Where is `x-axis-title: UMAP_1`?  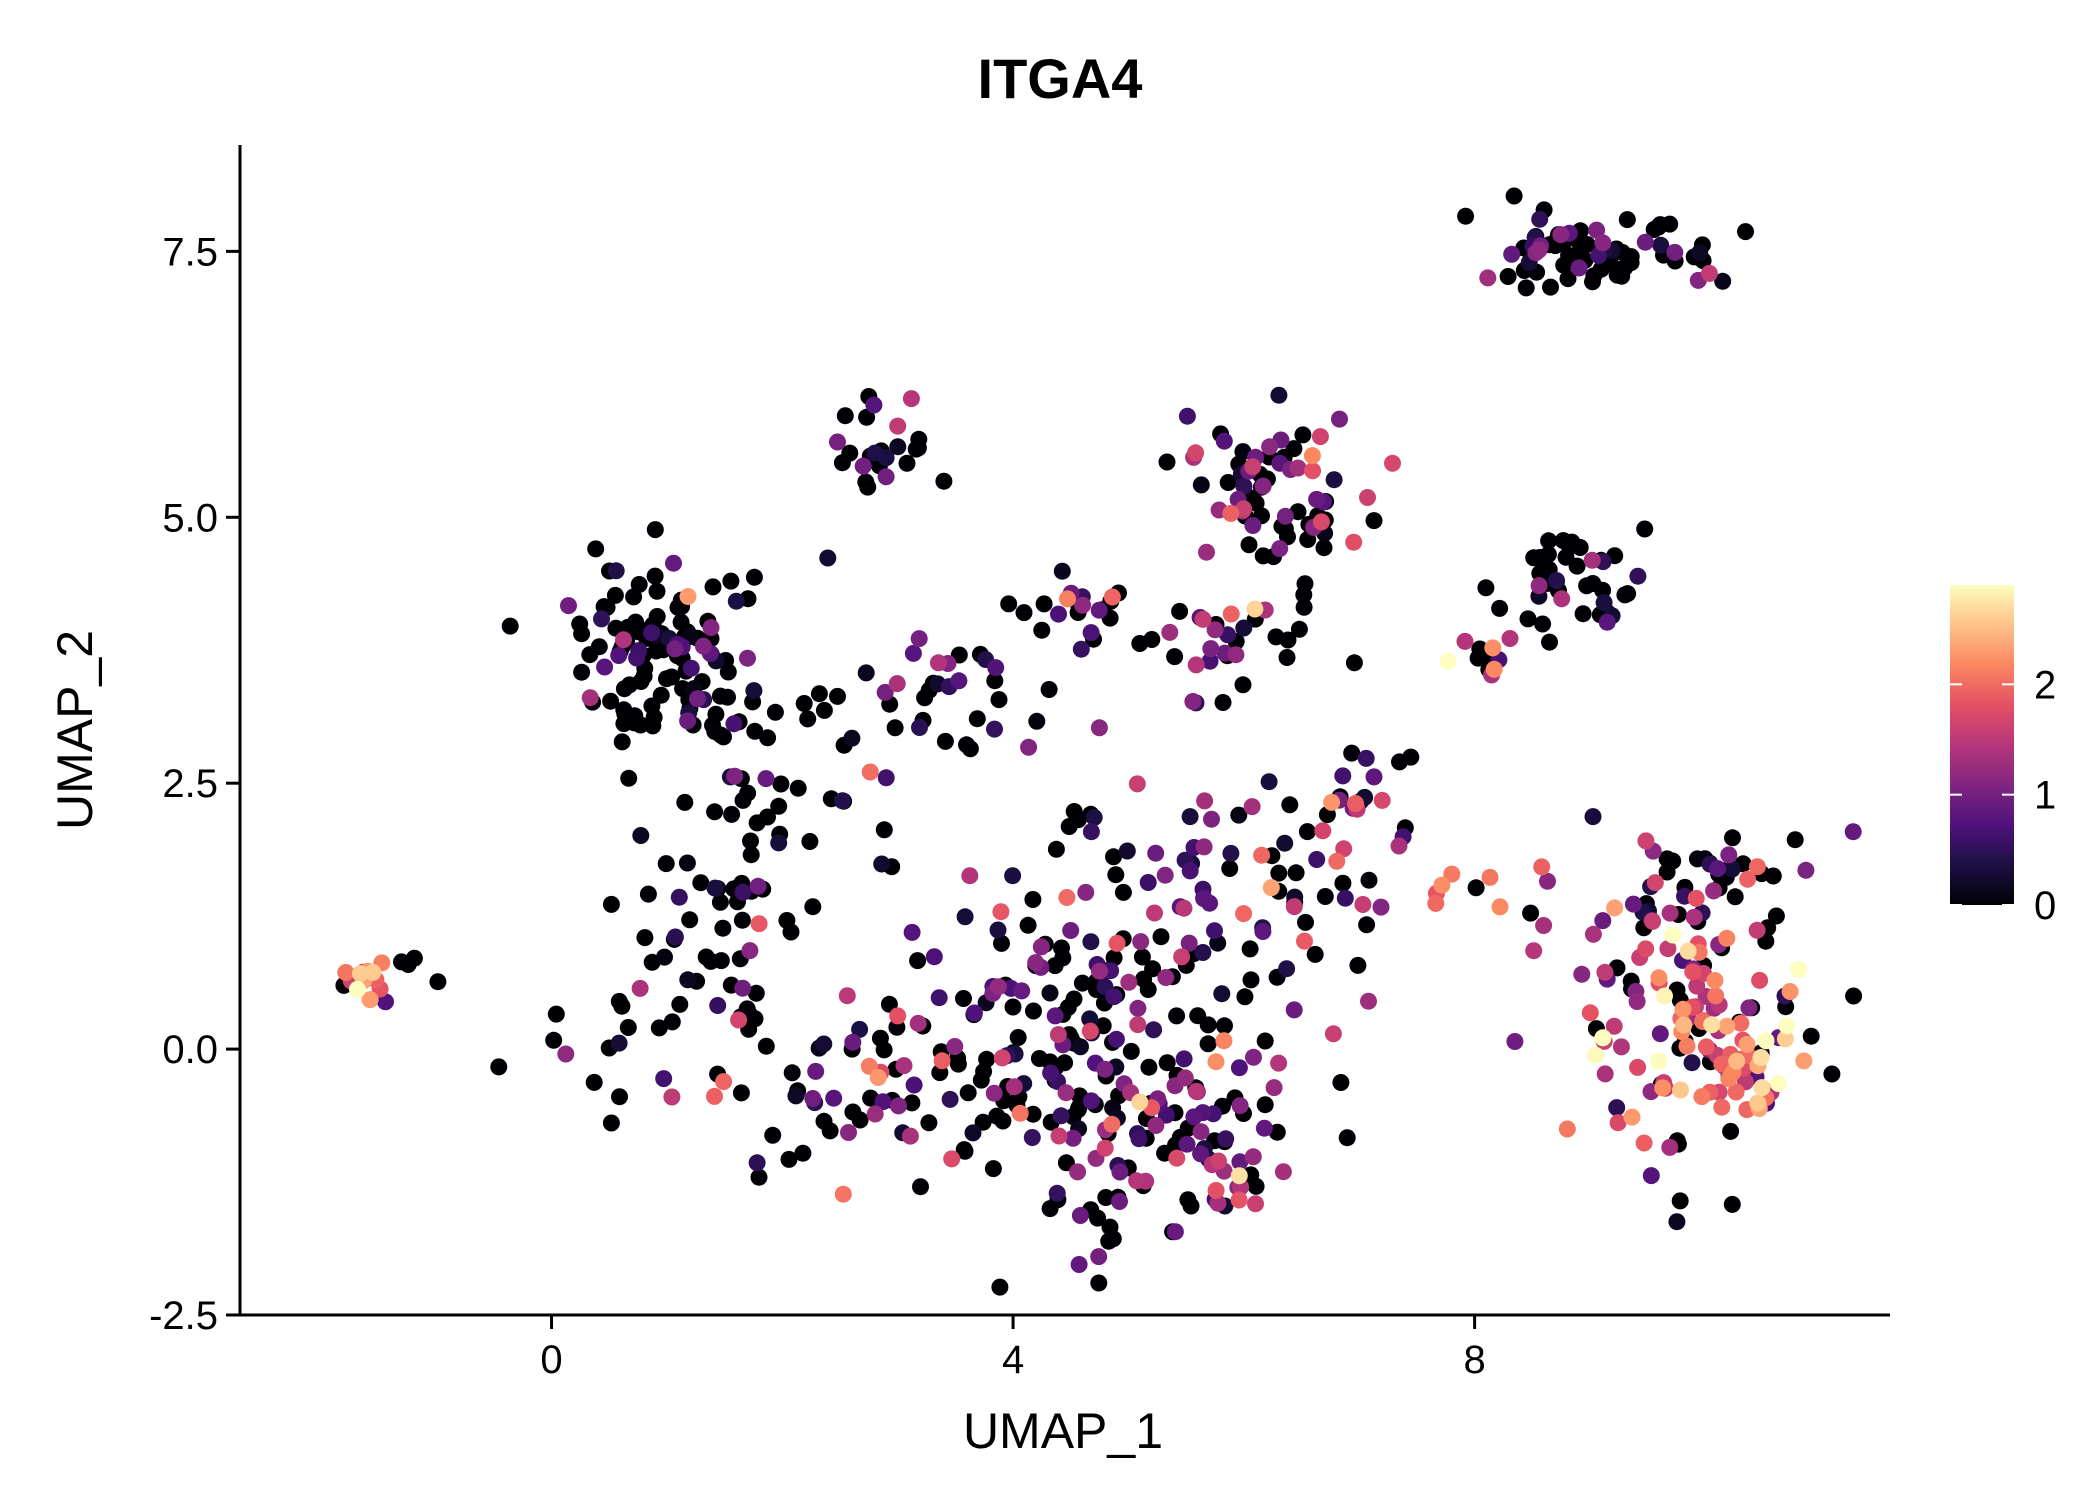 x-axis-title: UMAP_1 is located at coordinates (1063, 1431).